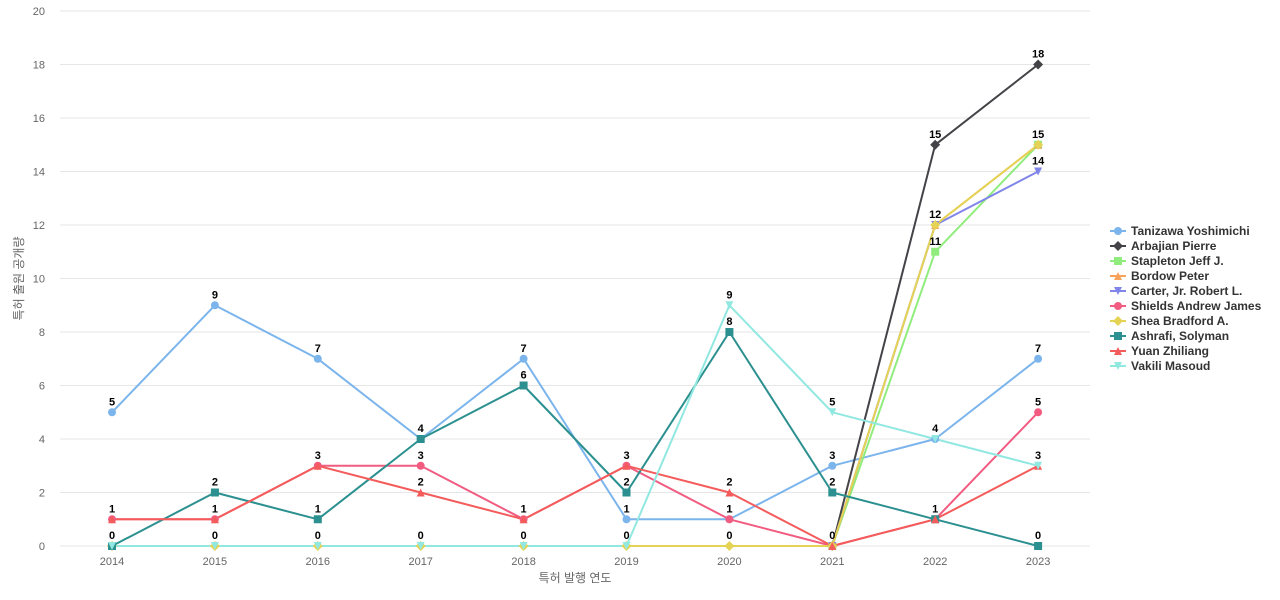  Describe the element at coordinates (1180, 231) in the screenshot. I see `legend-item: Tanizawa Yoshimichi` at that location.